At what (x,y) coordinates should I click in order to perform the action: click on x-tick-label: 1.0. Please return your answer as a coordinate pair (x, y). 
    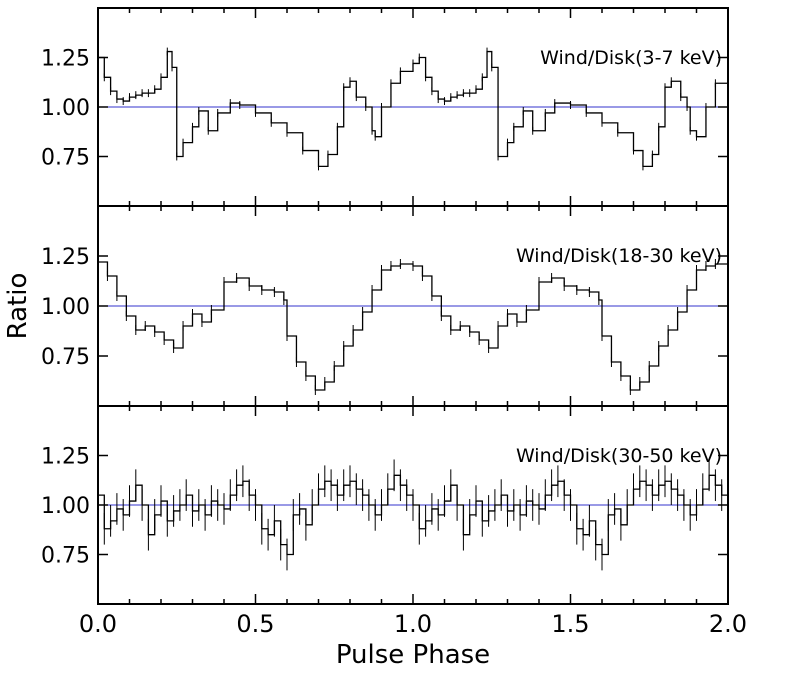
    Looking at the image, I should click on (413, 624).